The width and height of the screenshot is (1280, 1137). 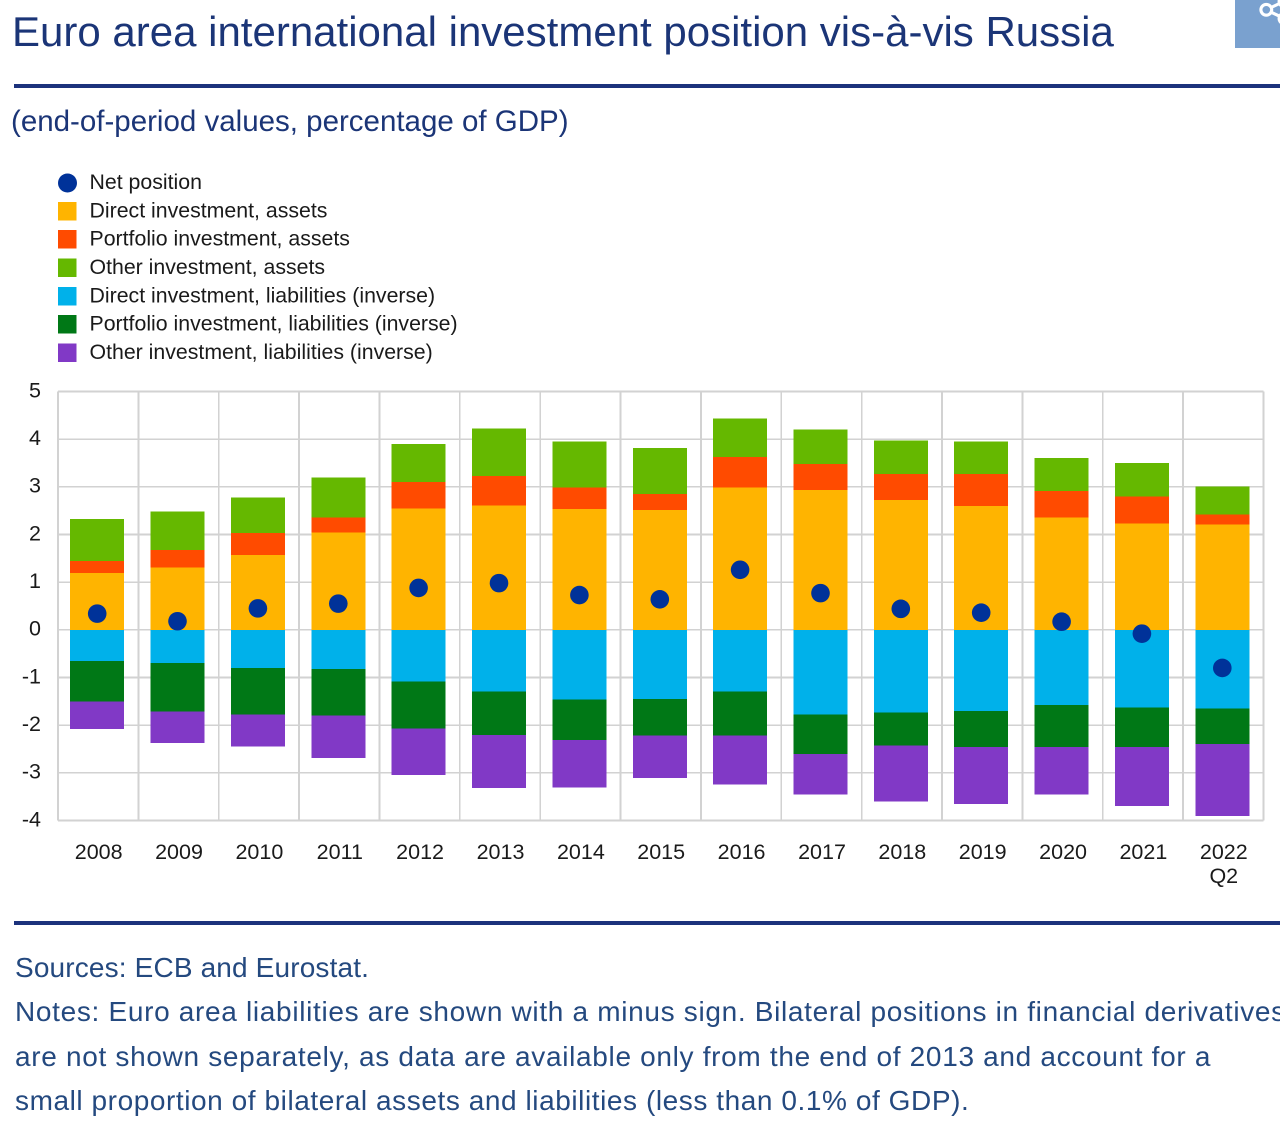 I want to click on svg-text: 0, so click(x=35, y=629).